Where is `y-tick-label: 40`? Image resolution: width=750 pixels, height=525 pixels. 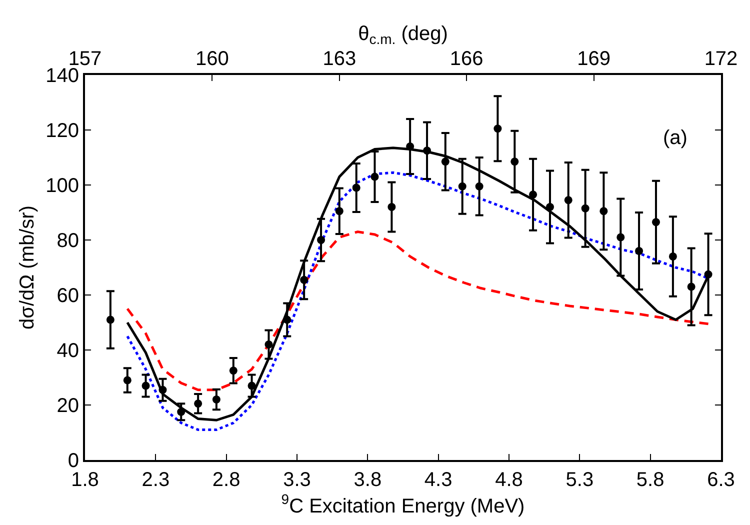 y-tick-label: 40 is located at coordinates (67, 351).